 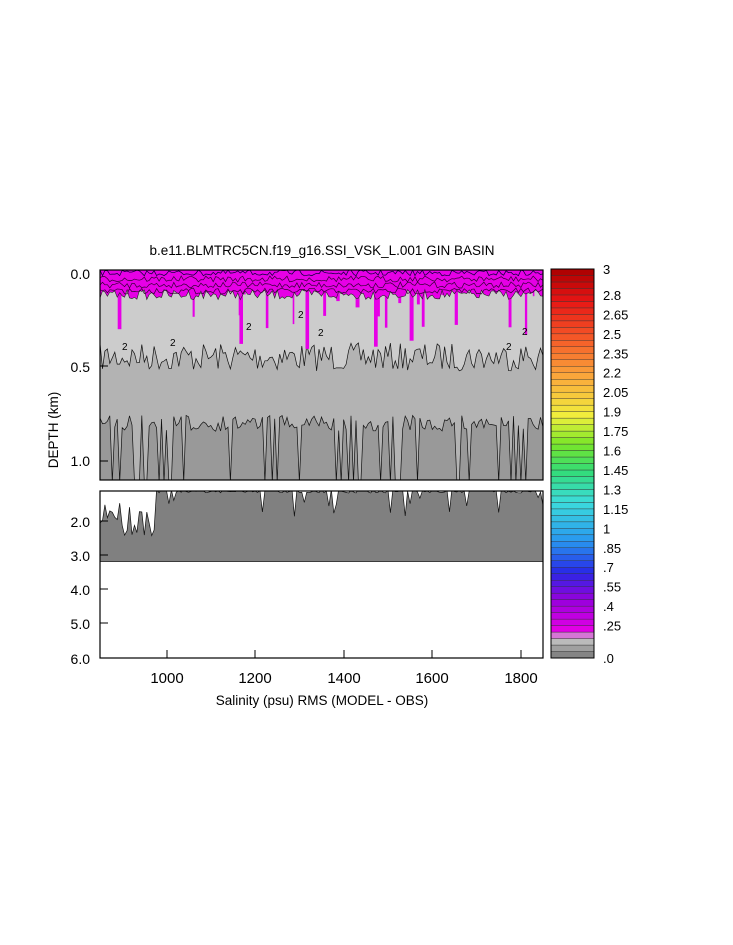 I want to click on colorbar-label: 1.3, so click(x=612, y=489).